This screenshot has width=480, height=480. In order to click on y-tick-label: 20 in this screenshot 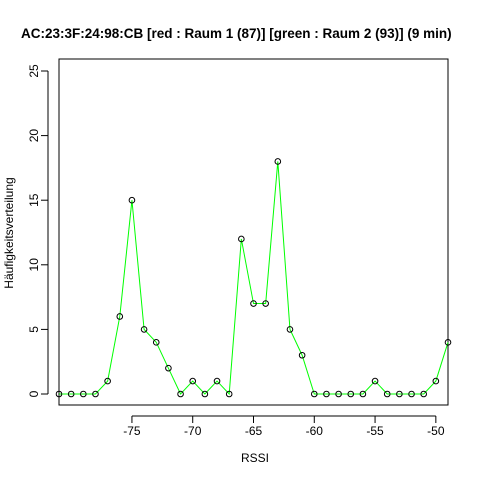, I will do `click(34, 136)`.